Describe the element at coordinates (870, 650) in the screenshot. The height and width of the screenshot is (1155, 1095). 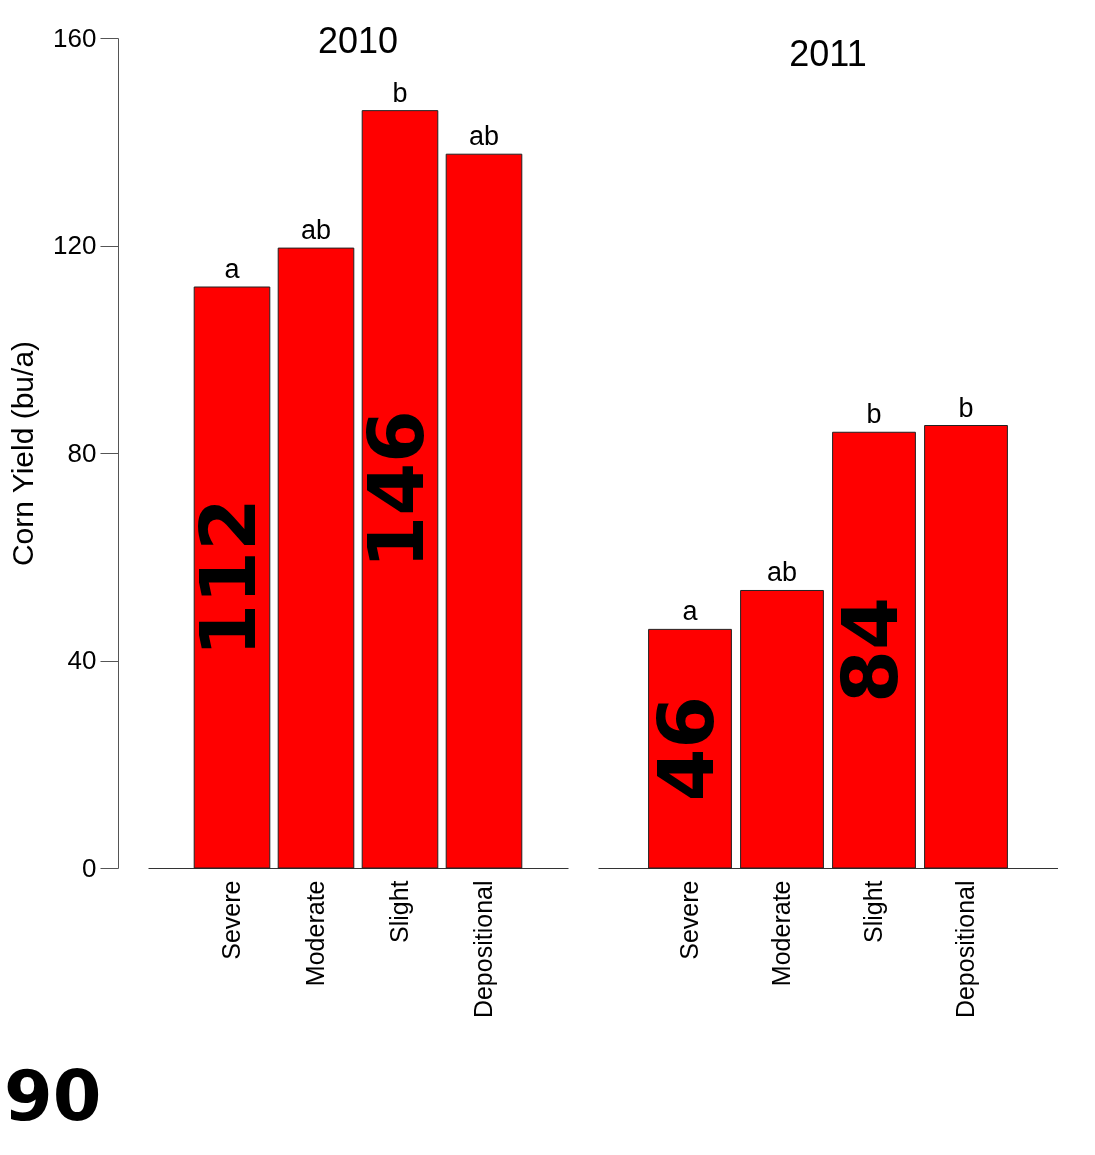
I see `data-label: 84` at that location.